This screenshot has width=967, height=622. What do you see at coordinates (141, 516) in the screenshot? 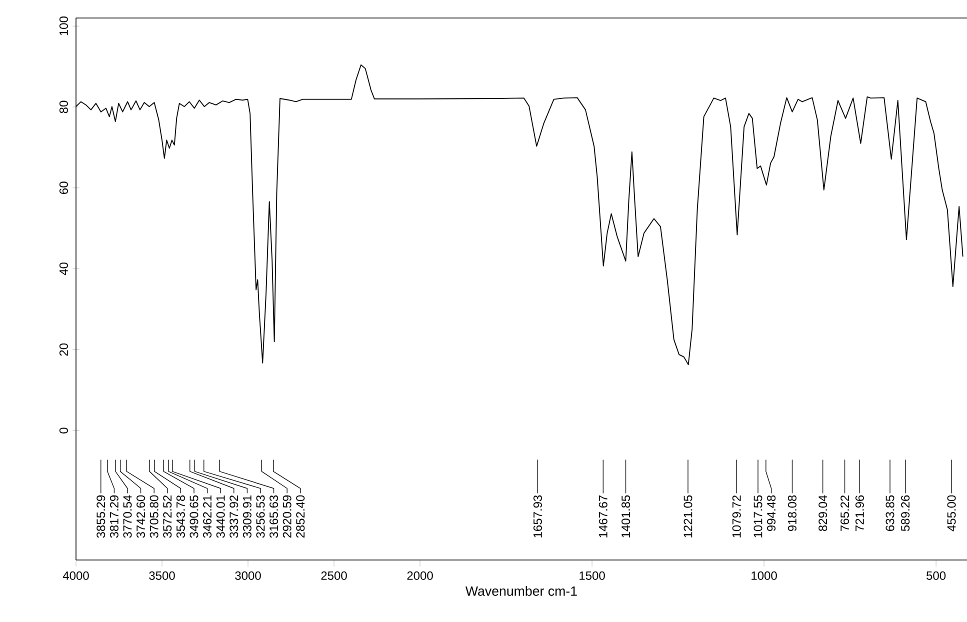
I see `annotation: 3742.60` at bounding box center [141, 516].